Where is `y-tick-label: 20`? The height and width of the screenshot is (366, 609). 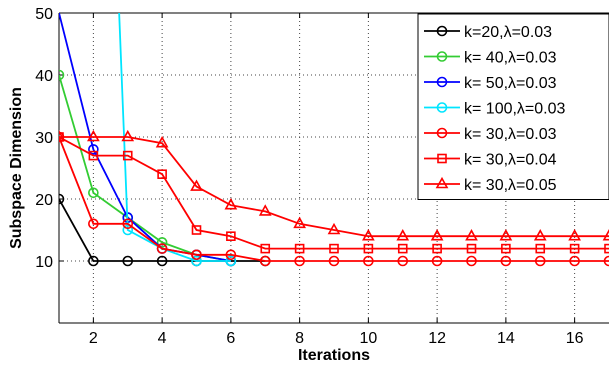
y-tick-label: 20 is located at coordinates (44, 200).